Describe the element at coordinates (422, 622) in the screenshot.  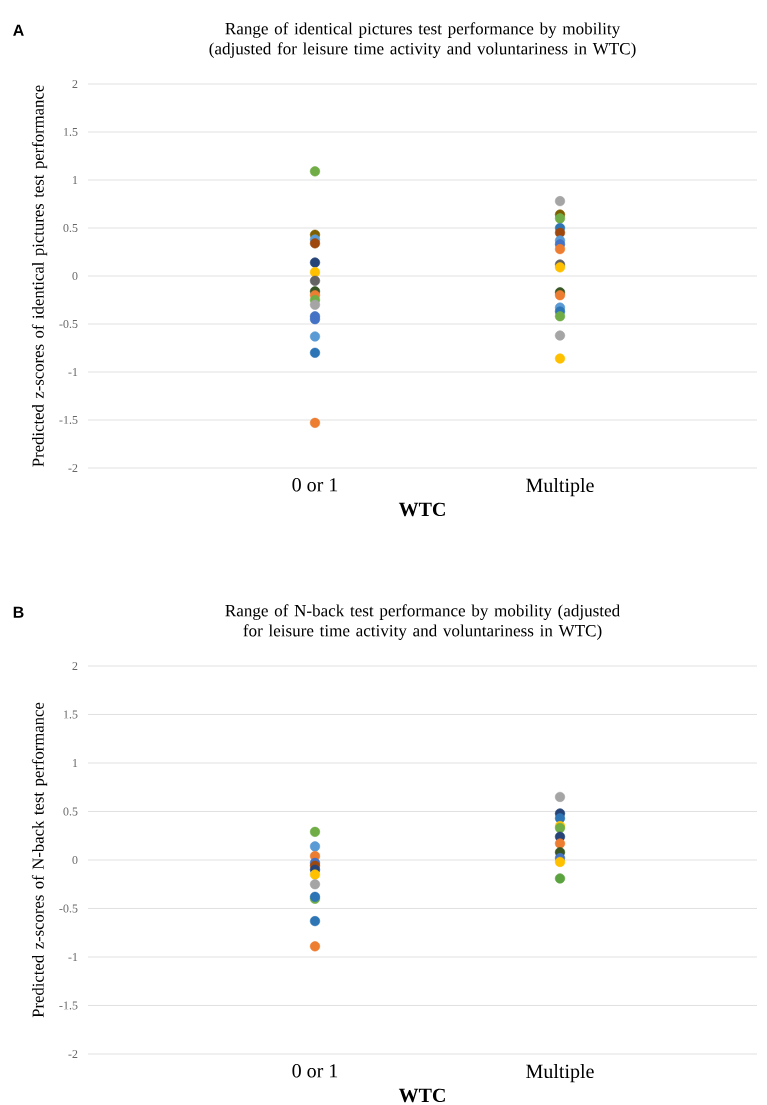
I see `chart-title: Range of N-back test performance by mobility (adjusted for leisure time activity and voluntariness in WTC)` at that location.